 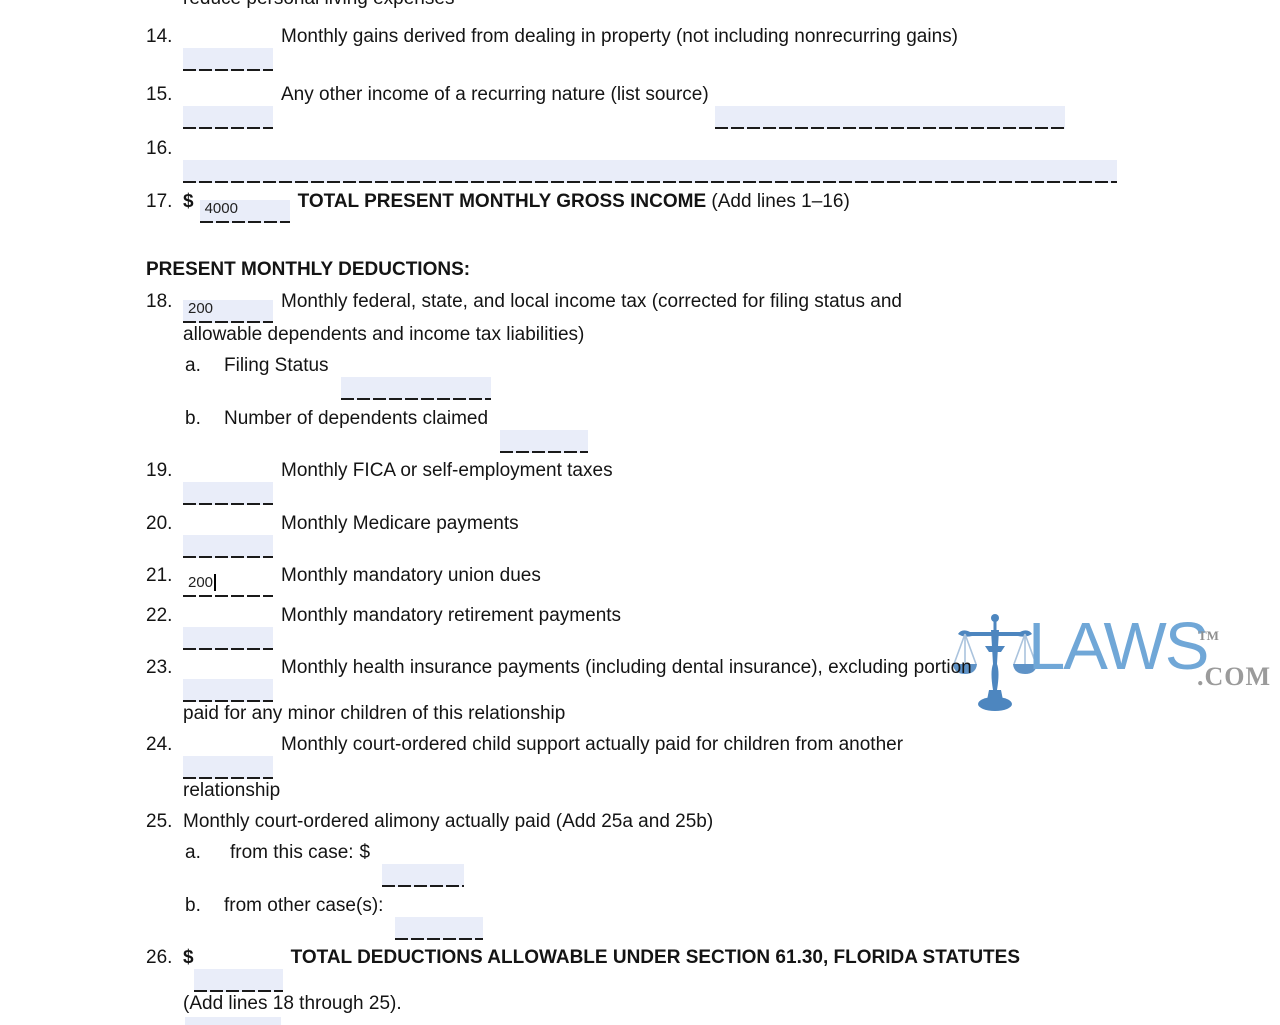 I want to click on line-26-number: 26., so click(x=164, y=985).